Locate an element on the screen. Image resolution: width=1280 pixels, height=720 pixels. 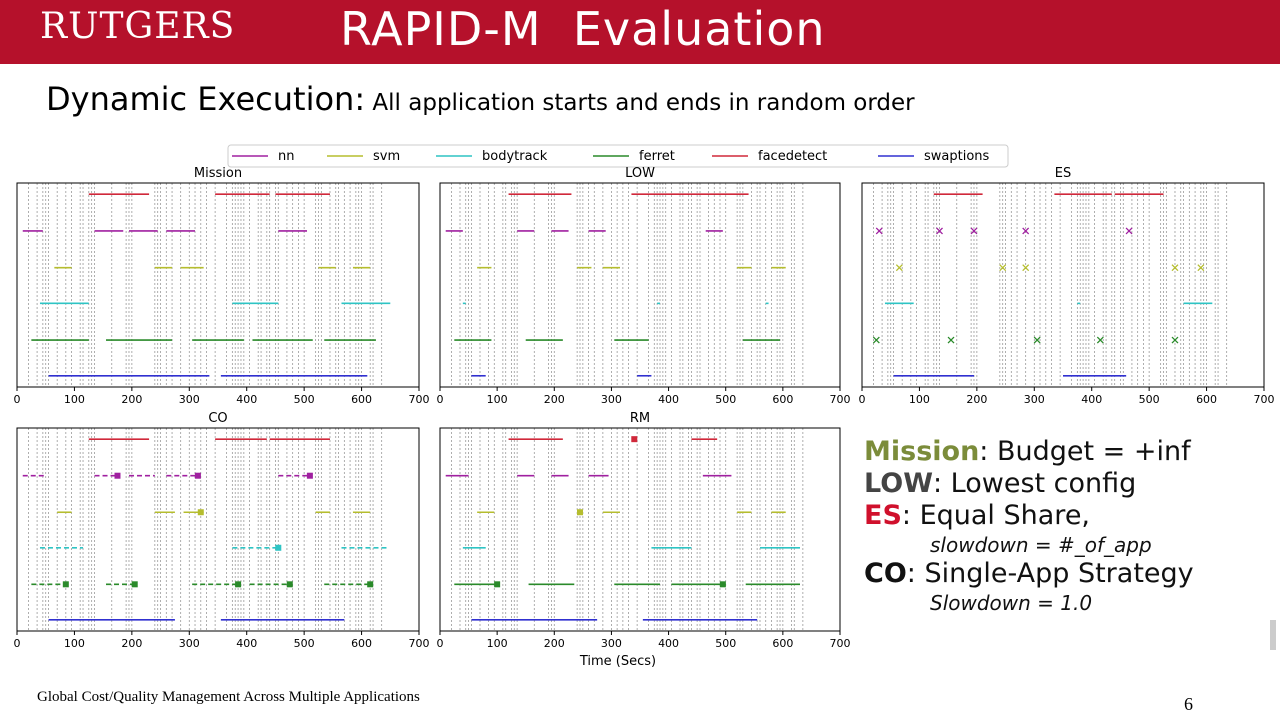
panel-title-rm: RM is located at coordinates (640, 418).